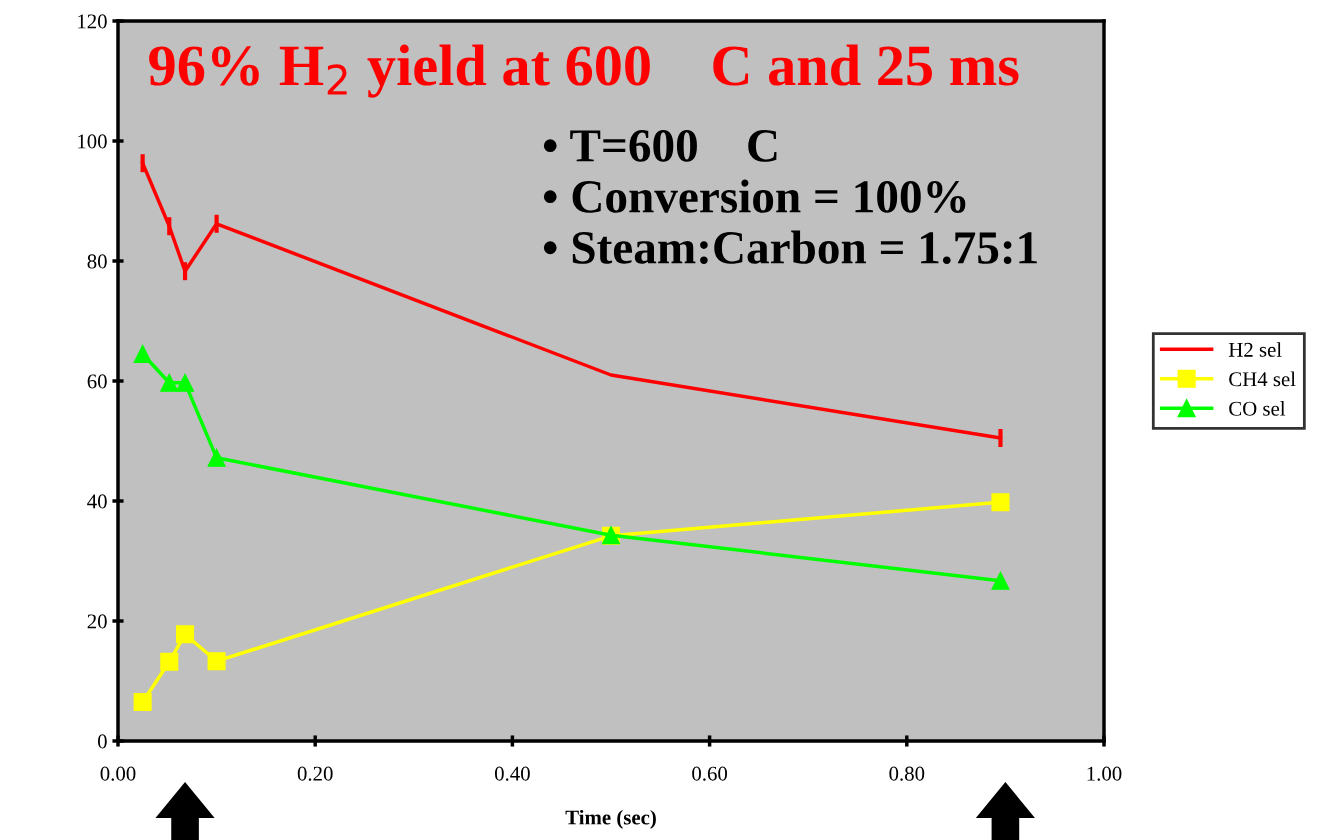 The height and width of the screenshot is (840, 1320). I want to click on y-tick-label: 100, so click(92, 141).